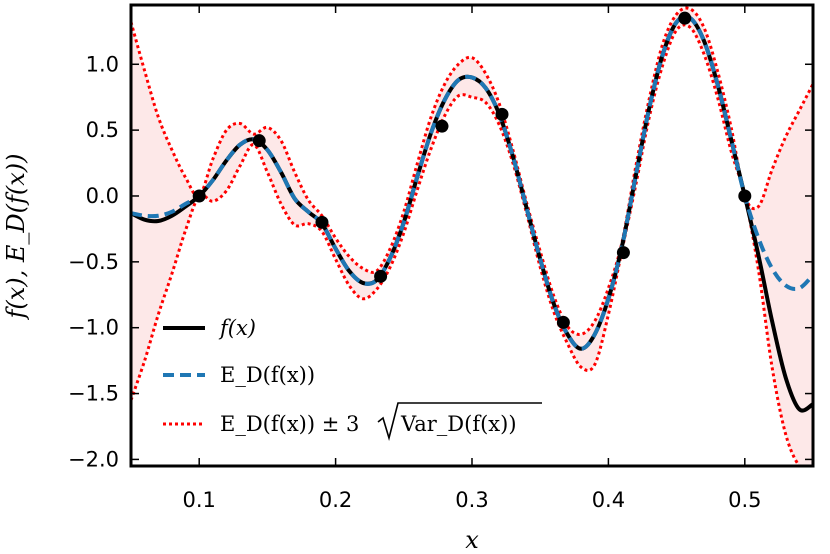 The height and width of the screenshot is (554, 830). Describe the element at coordinates (608, 500) in the screenshot. I see `x-tick-label: 0.4` at that location.